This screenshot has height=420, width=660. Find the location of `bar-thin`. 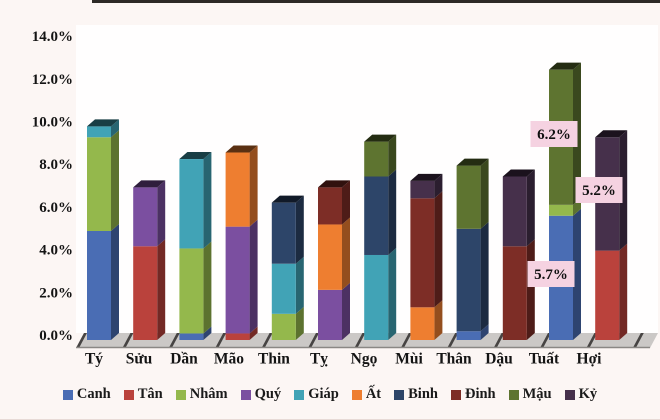

bar-thin is located at coordinates (287, 267).